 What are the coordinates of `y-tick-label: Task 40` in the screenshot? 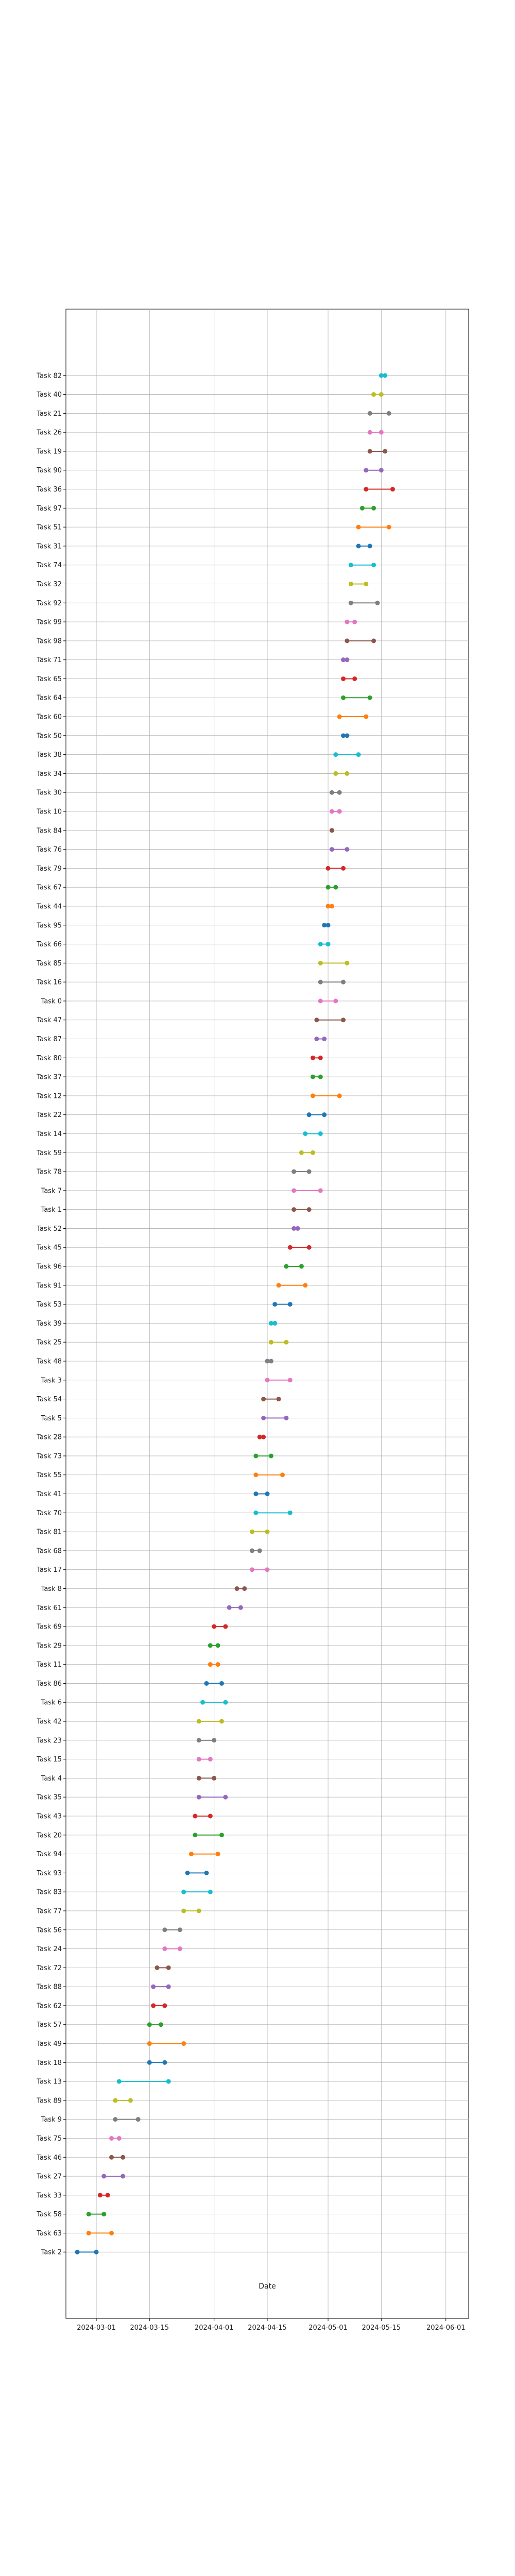 It's located at (49, 395).